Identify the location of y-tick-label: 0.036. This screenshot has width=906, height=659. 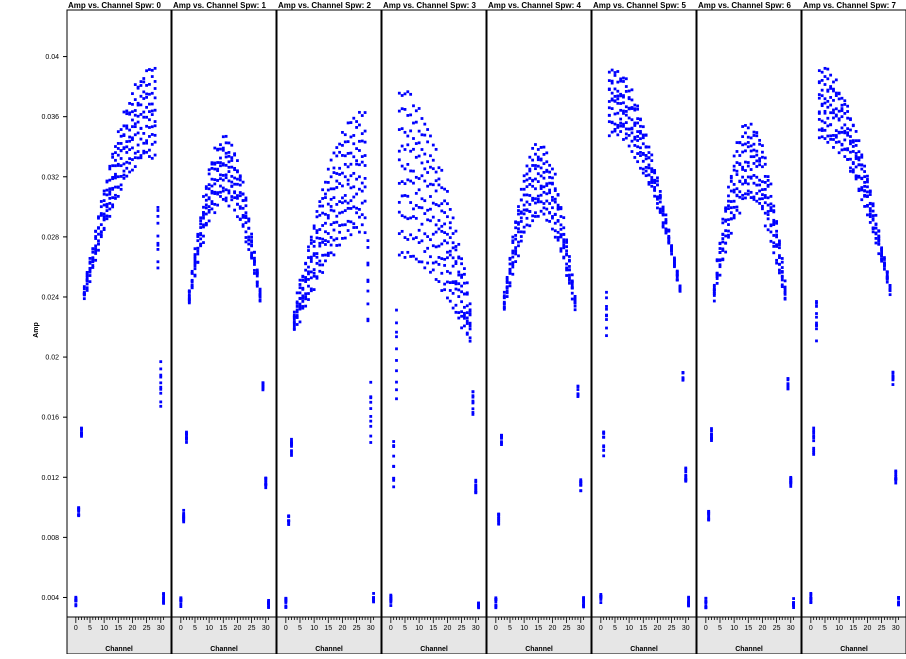
(50, 117).